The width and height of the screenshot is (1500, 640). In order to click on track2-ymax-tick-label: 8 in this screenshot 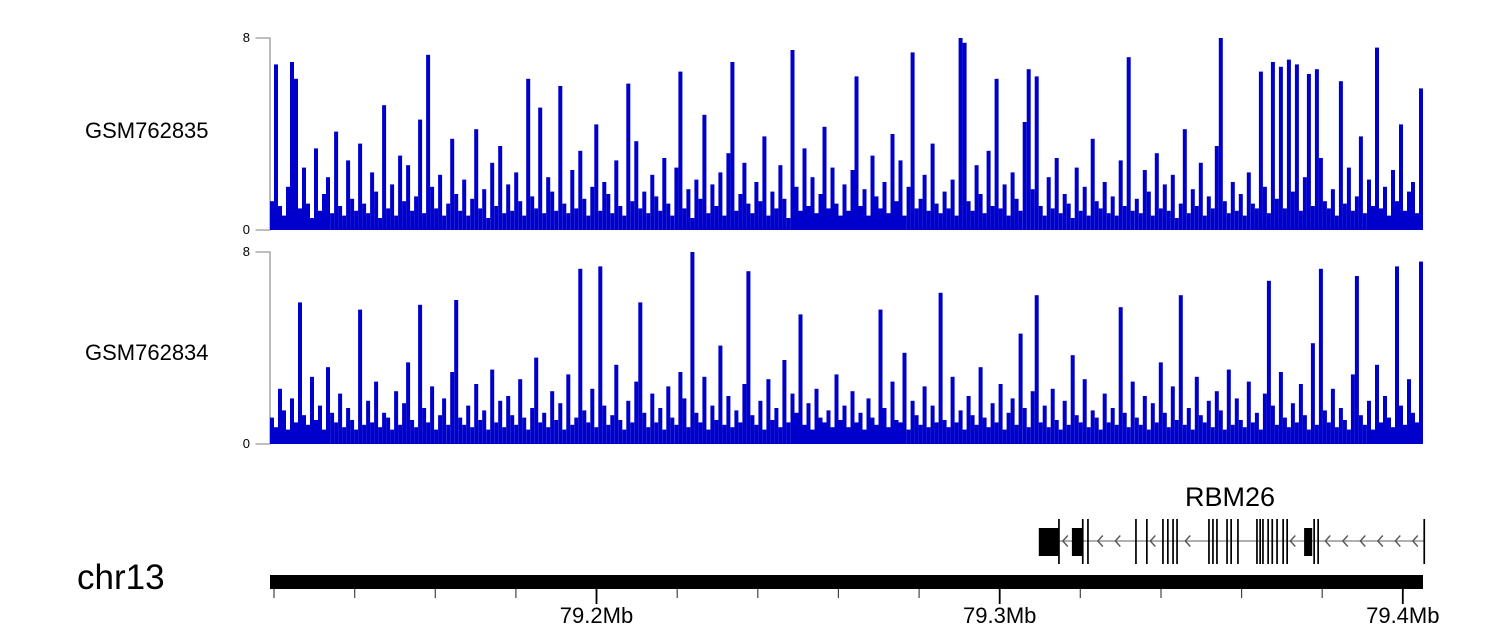, I will do `click(246, 251)`.